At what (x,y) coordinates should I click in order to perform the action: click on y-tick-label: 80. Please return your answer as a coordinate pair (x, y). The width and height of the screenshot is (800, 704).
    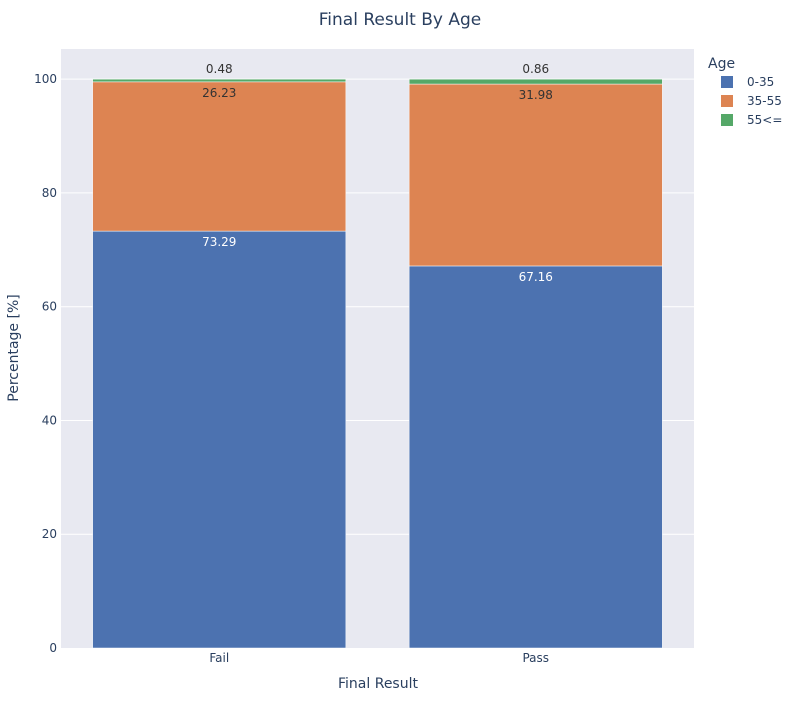
    Looking at the image, I should click on (49, 193).